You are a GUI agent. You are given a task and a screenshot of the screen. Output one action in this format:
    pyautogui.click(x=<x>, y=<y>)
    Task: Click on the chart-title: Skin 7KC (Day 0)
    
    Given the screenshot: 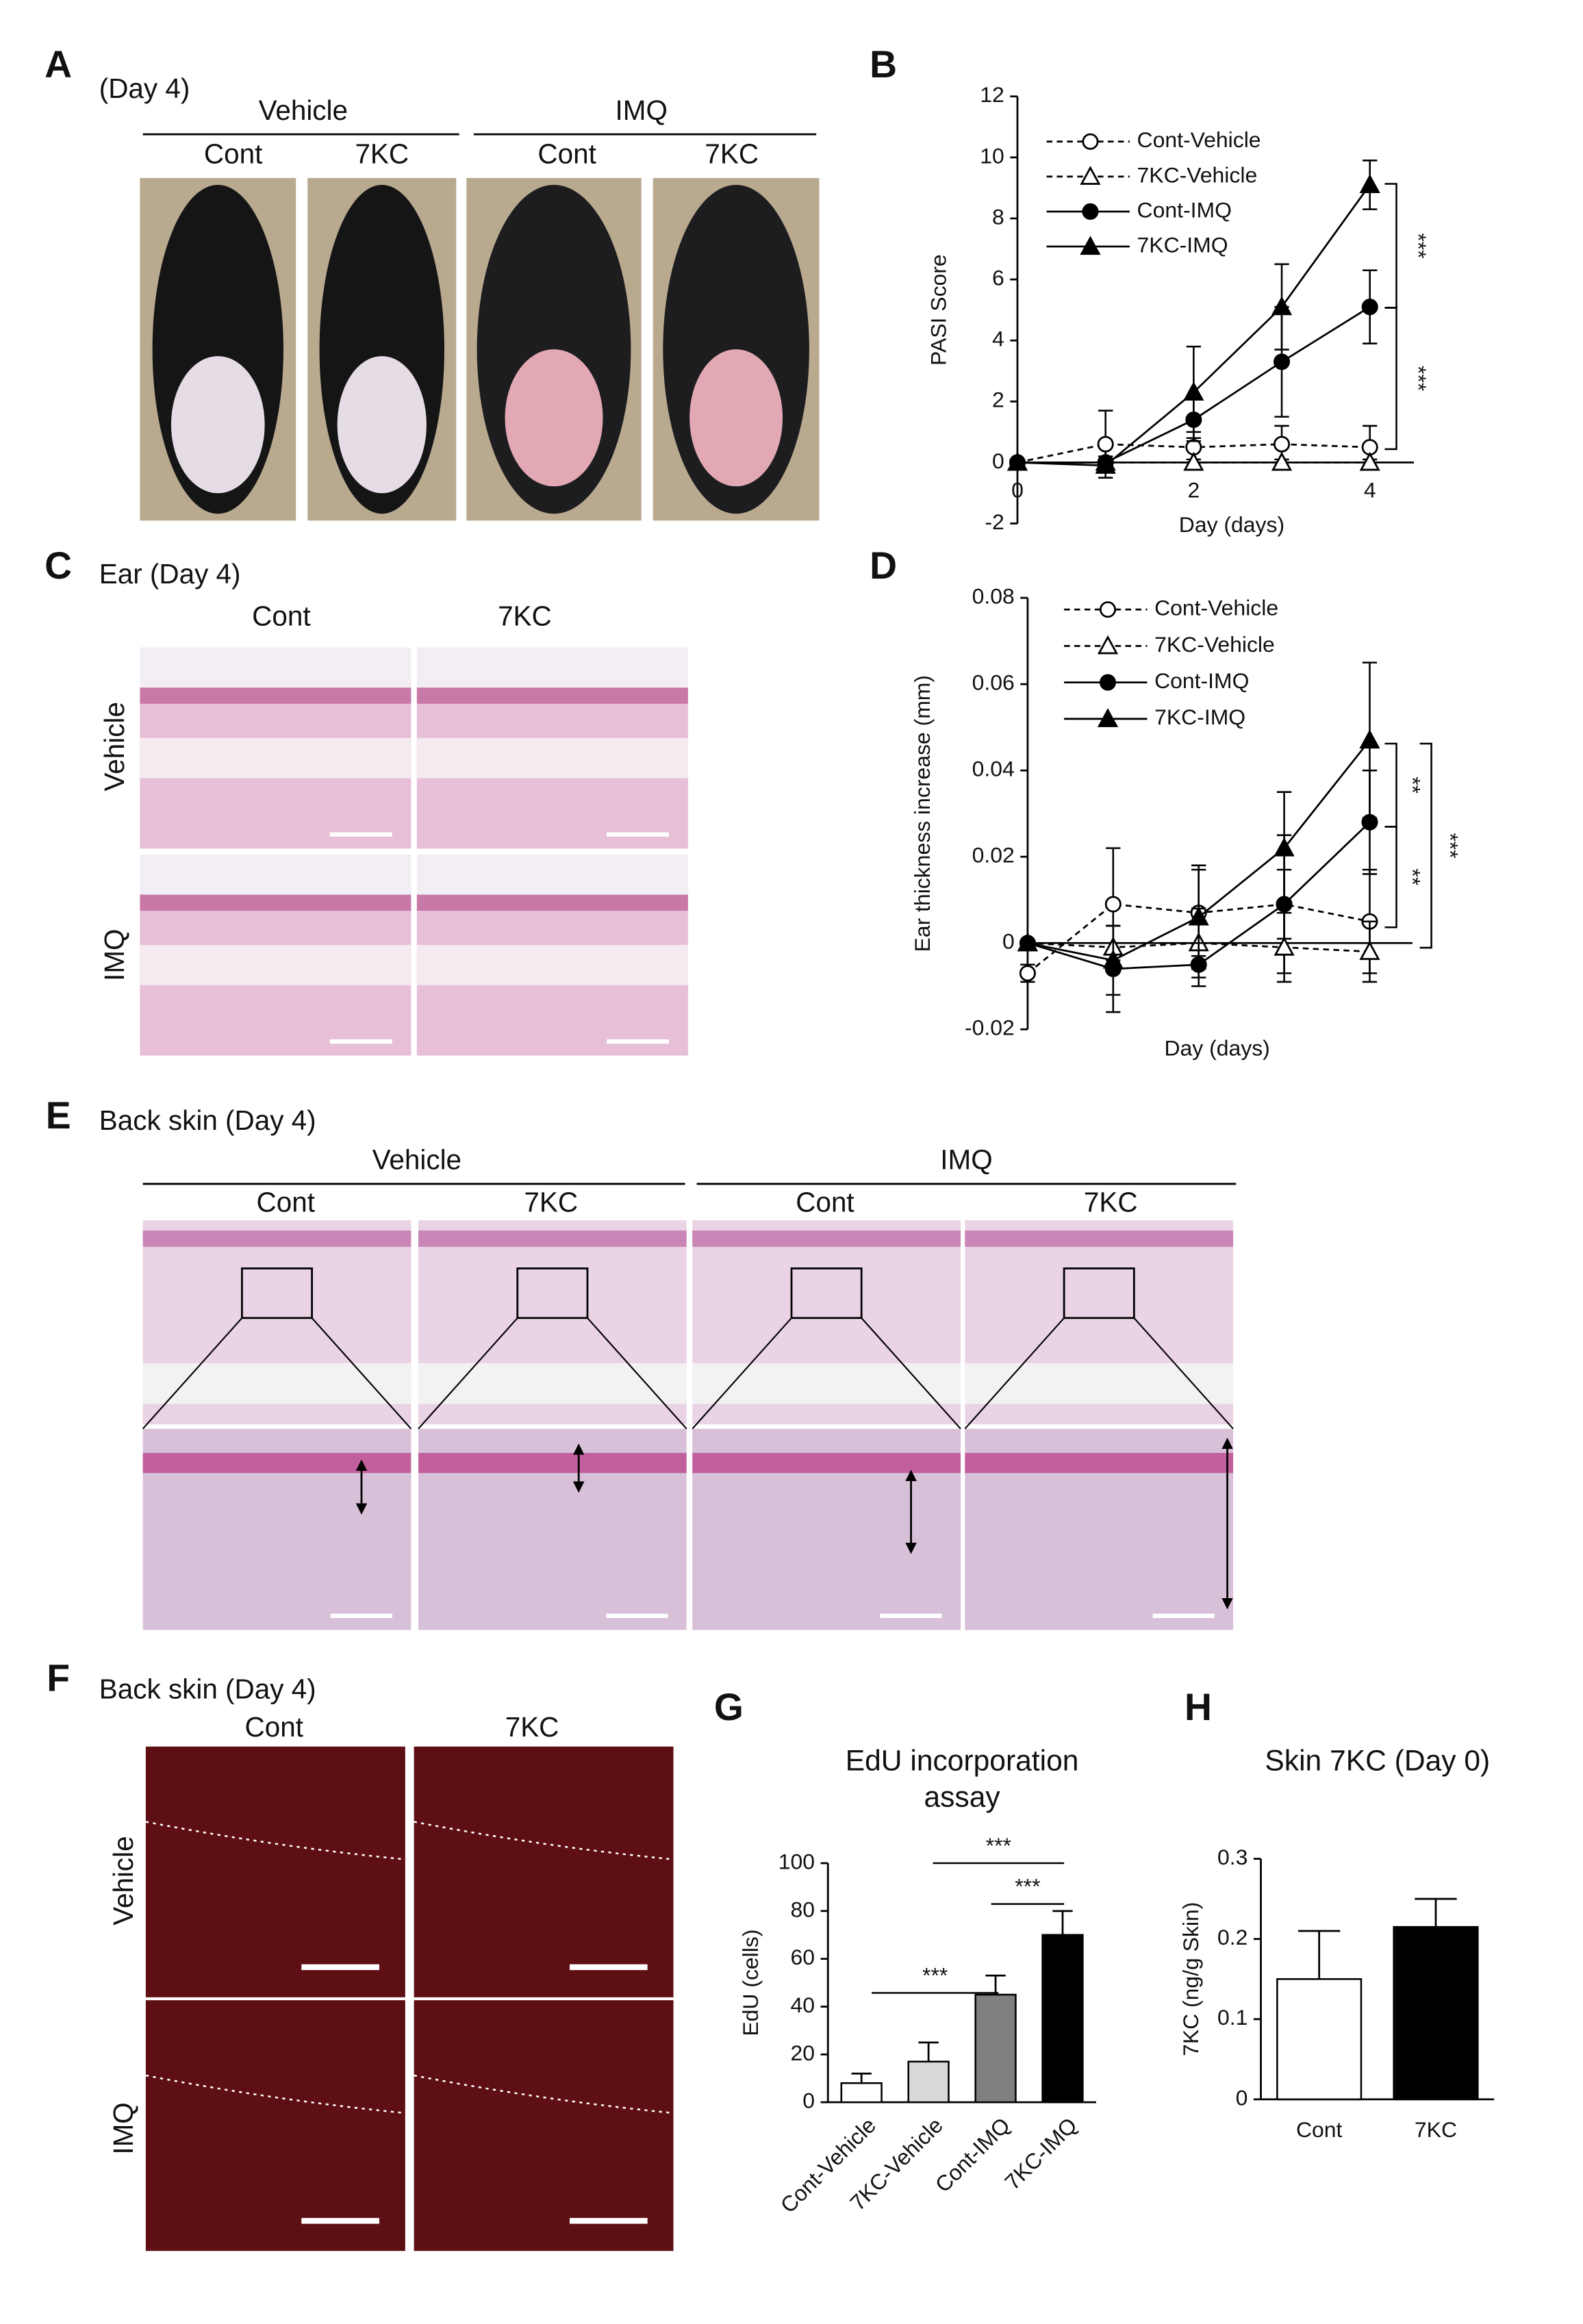 What is the action you would take?
    pyautogui.click(x=1377, y=1760)
    